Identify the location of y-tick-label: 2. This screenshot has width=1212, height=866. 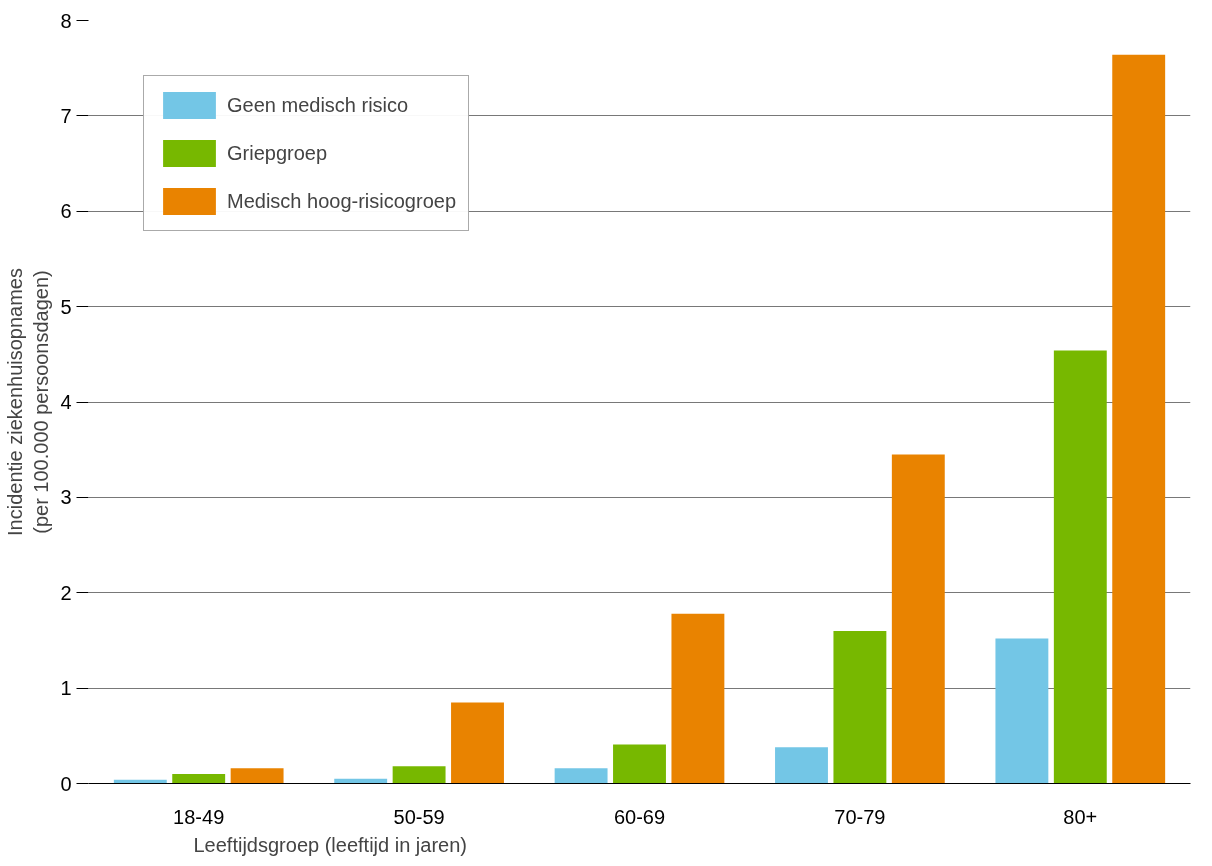
(66, 592).